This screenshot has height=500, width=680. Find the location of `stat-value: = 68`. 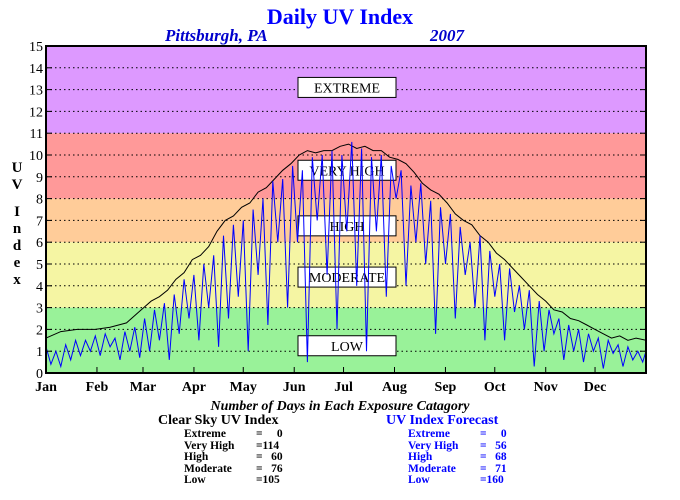

stat-value: = 68 is located at coordinates (493, 457).